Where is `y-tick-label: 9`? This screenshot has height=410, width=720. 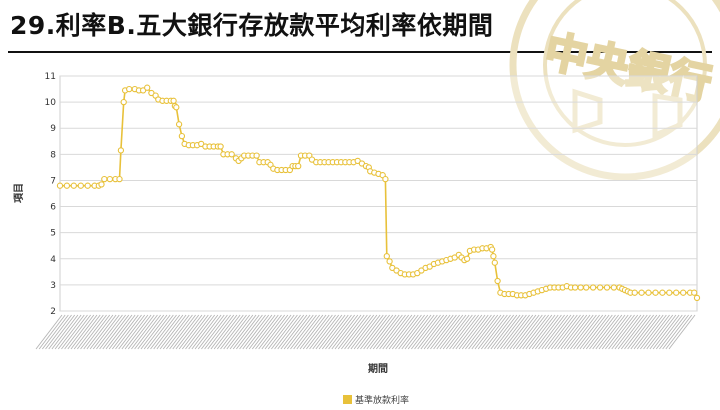 y-tick-label: 9 is located at coordinates (53, 129).